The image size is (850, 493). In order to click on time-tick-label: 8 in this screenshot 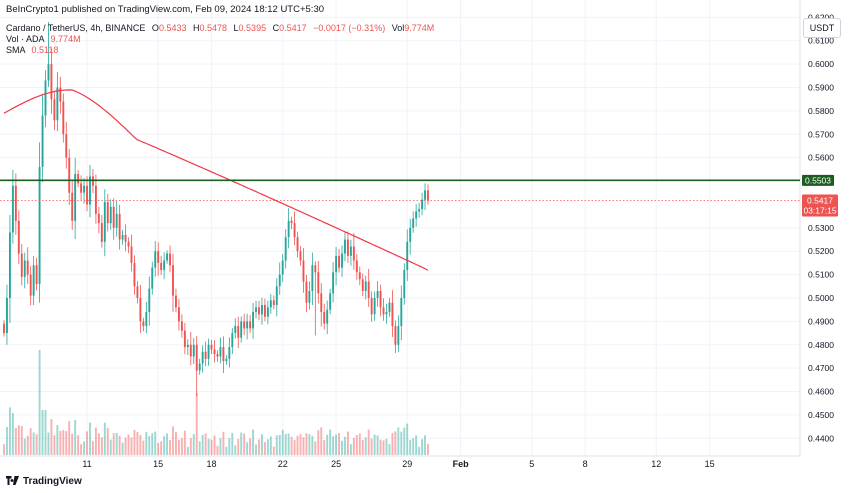, I will do `click(585, 464)`.